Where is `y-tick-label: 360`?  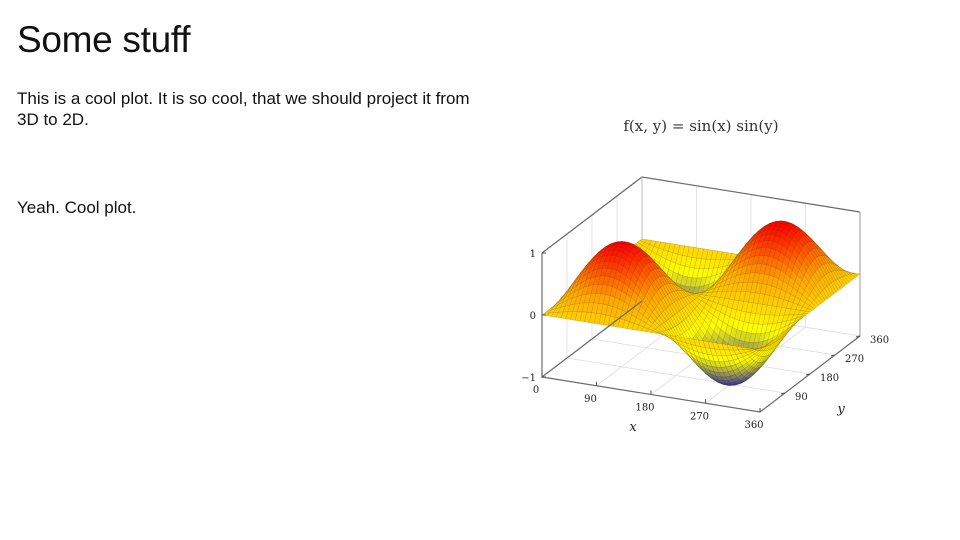 y-tick-label: 360 is located at coordinates (879, 340).